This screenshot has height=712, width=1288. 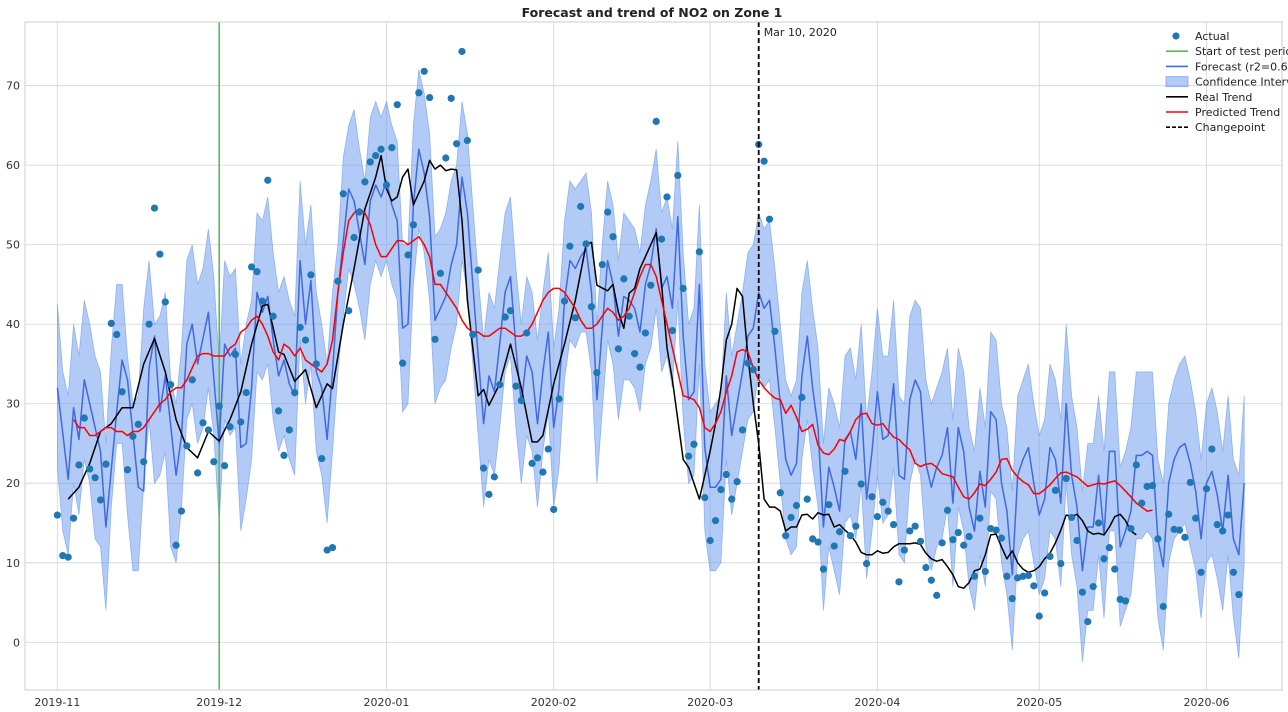 I want to click on legend-label: Predicted Trend, so click(x=1237, y=112).